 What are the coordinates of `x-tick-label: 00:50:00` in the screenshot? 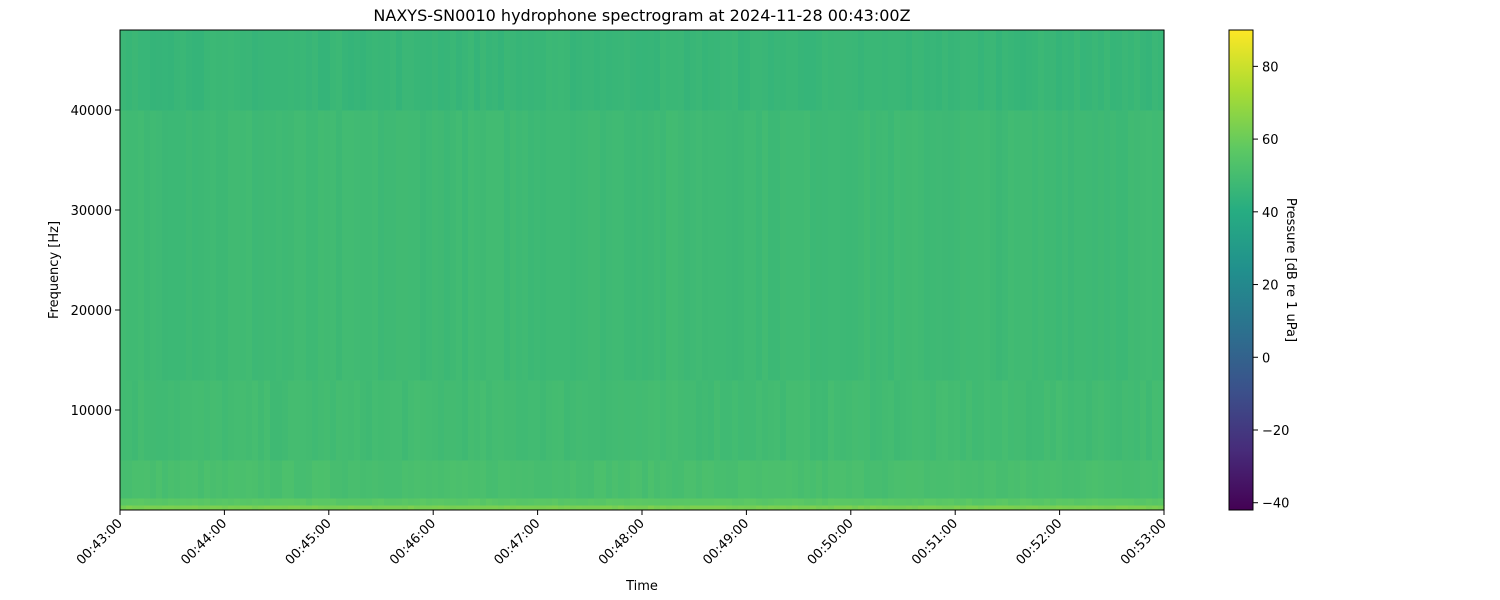 It's located at (831, 542).